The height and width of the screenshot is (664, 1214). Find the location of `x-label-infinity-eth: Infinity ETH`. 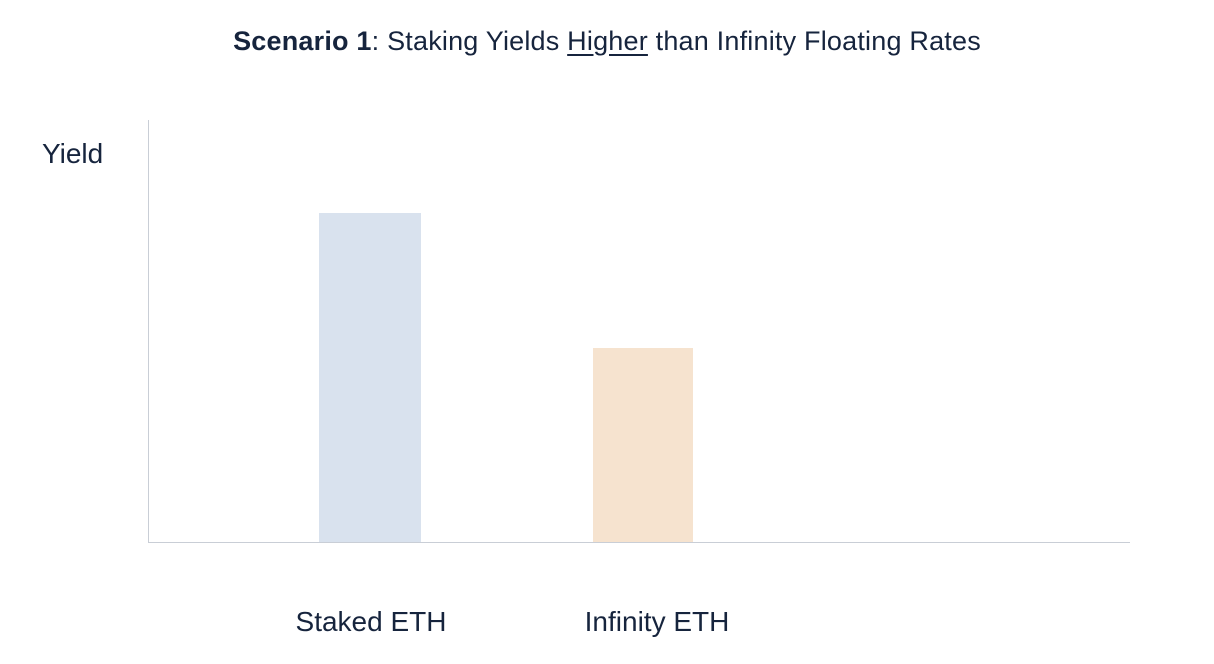

x-label-infinity-eth: Infinity ETH is located at coordinates (657, 621).